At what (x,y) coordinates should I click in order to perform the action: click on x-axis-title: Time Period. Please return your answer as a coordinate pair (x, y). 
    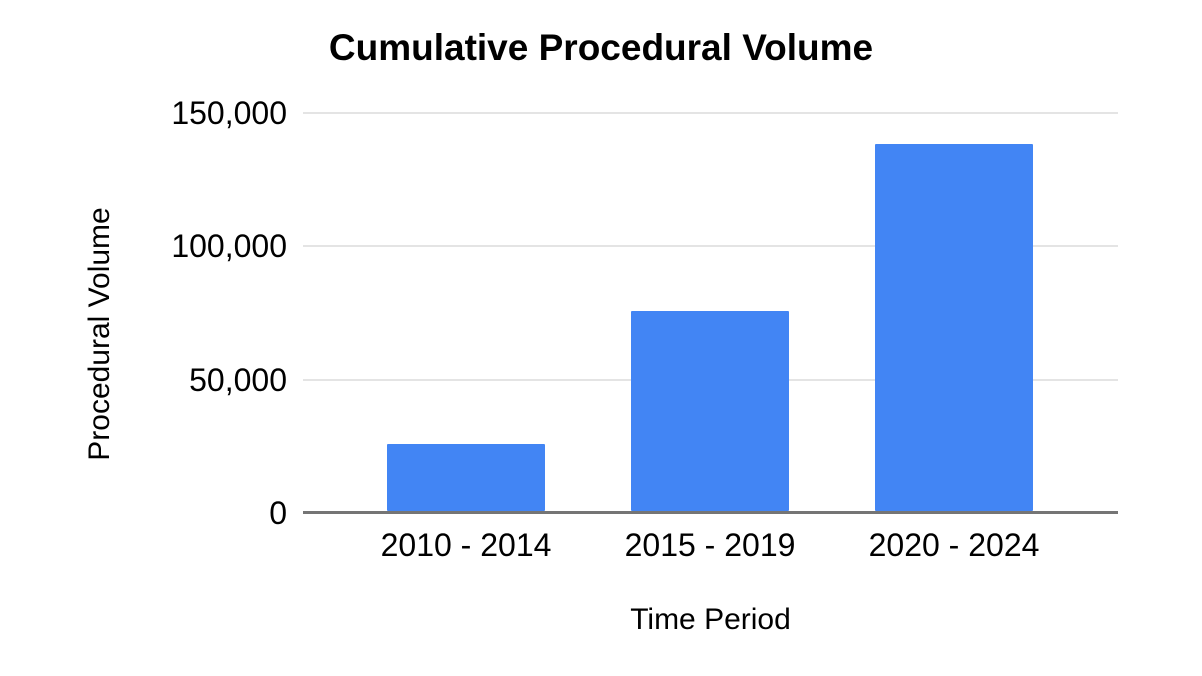
    Looking at the image, I should click on (710, 619).